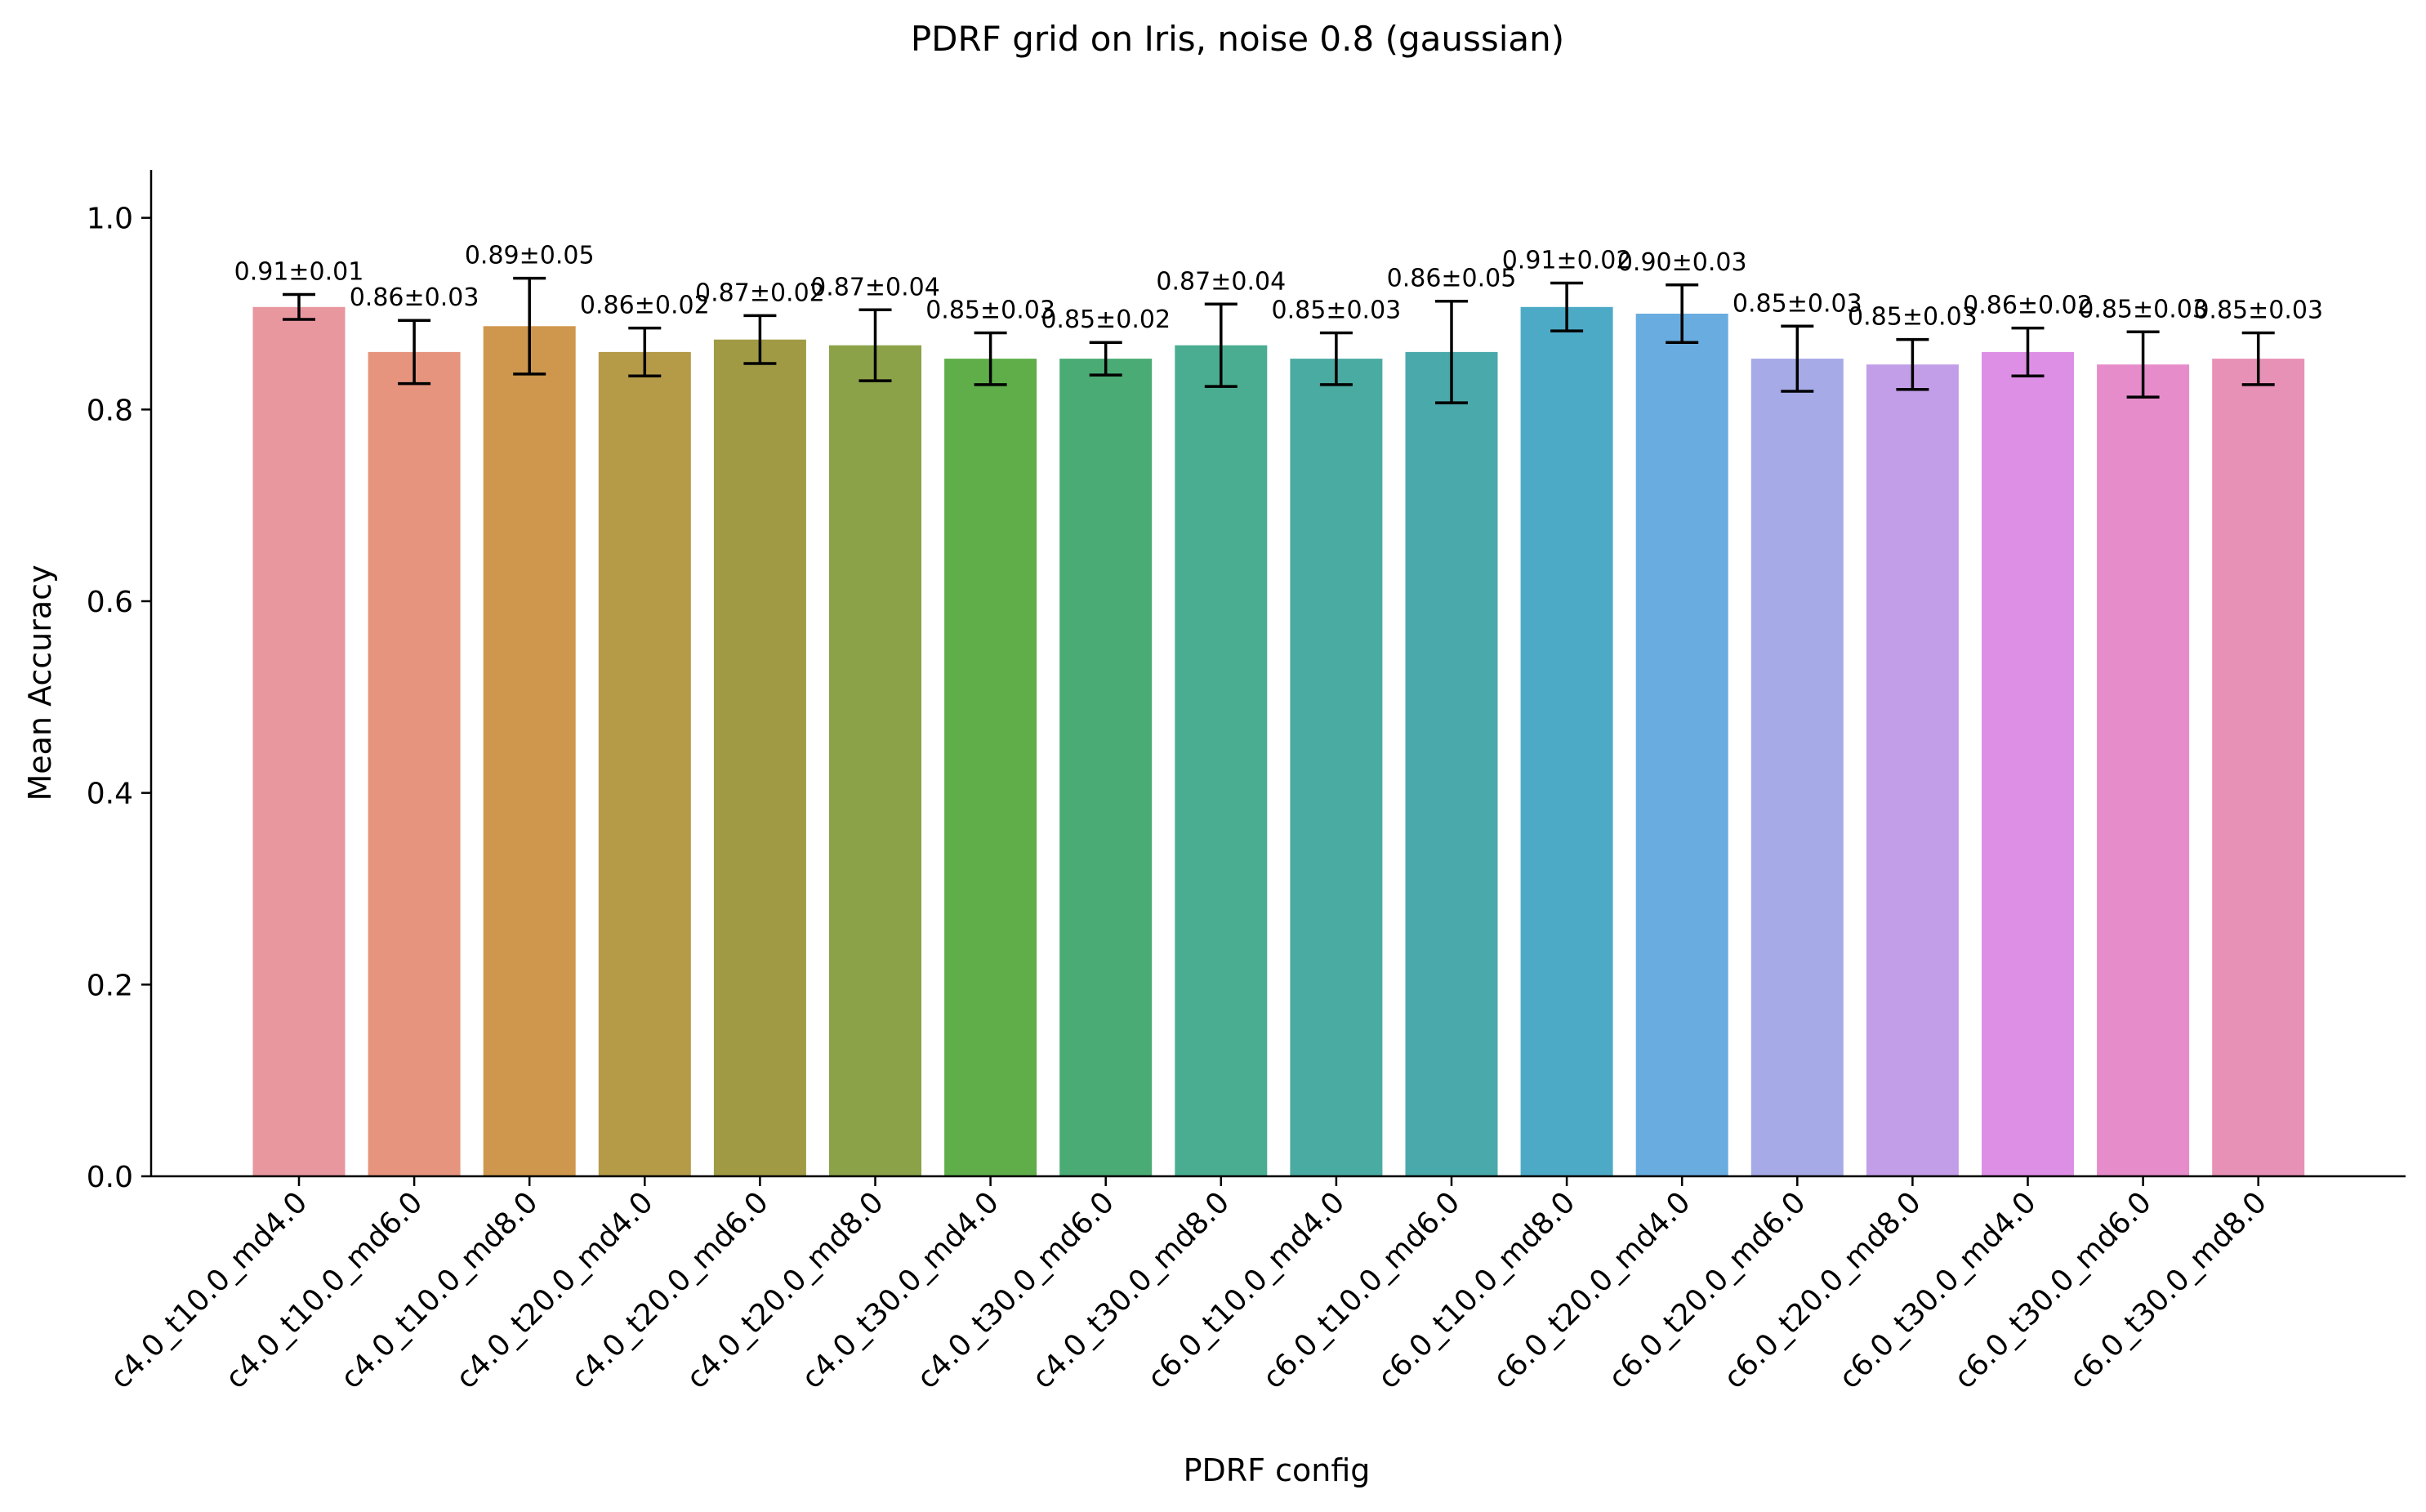 The image size is (2426, 1512). I want to click on x-tick-label: c6.0_t10.0_md6.0, so click(1361, 1290).